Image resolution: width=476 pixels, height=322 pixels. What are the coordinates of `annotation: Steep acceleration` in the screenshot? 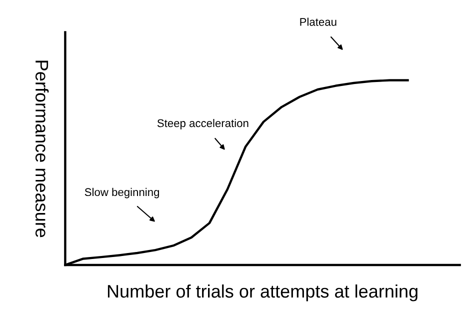 It's located at (202, 124).